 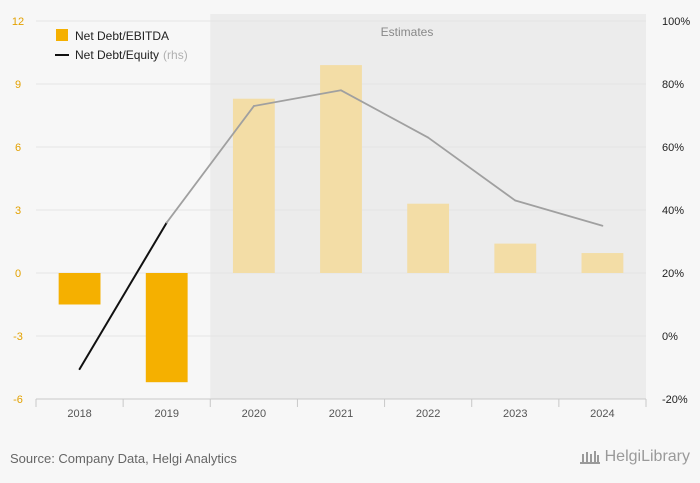 I want to click on x-tick-label-2021: 2021, so click(x=341, y=414).